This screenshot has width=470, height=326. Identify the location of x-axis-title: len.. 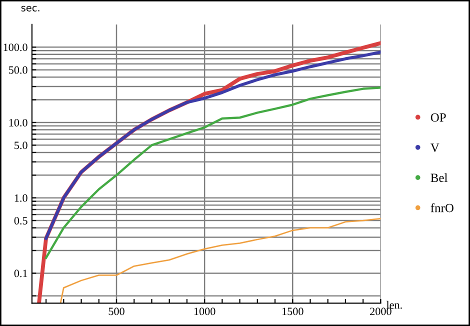
(394, 304).